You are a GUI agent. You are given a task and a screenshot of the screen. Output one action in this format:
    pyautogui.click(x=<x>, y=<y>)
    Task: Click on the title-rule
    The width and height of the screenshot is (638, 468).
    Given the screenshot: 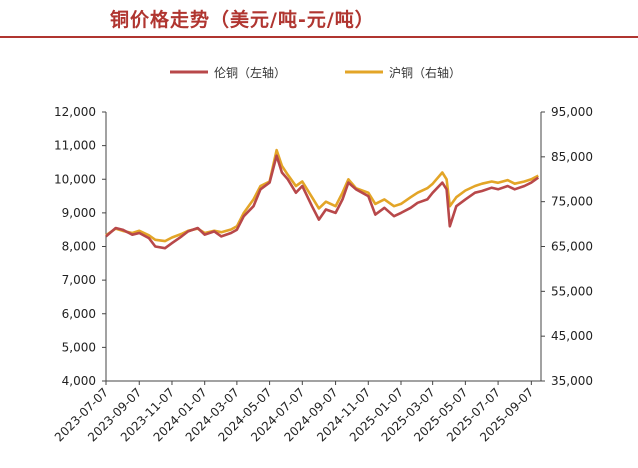 What is the action you would take?
    pyautogui.click(x=319, y=37)
    